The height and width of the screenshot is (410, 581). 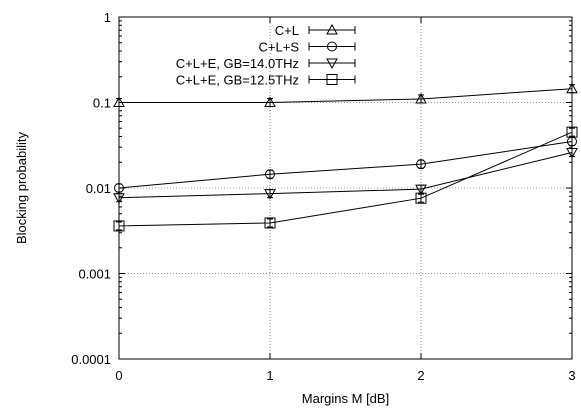 What do you see at coordinates (279, 47) in the screenshot?
I see `legend-label: C+L+S` at bounding box center [279, 47].